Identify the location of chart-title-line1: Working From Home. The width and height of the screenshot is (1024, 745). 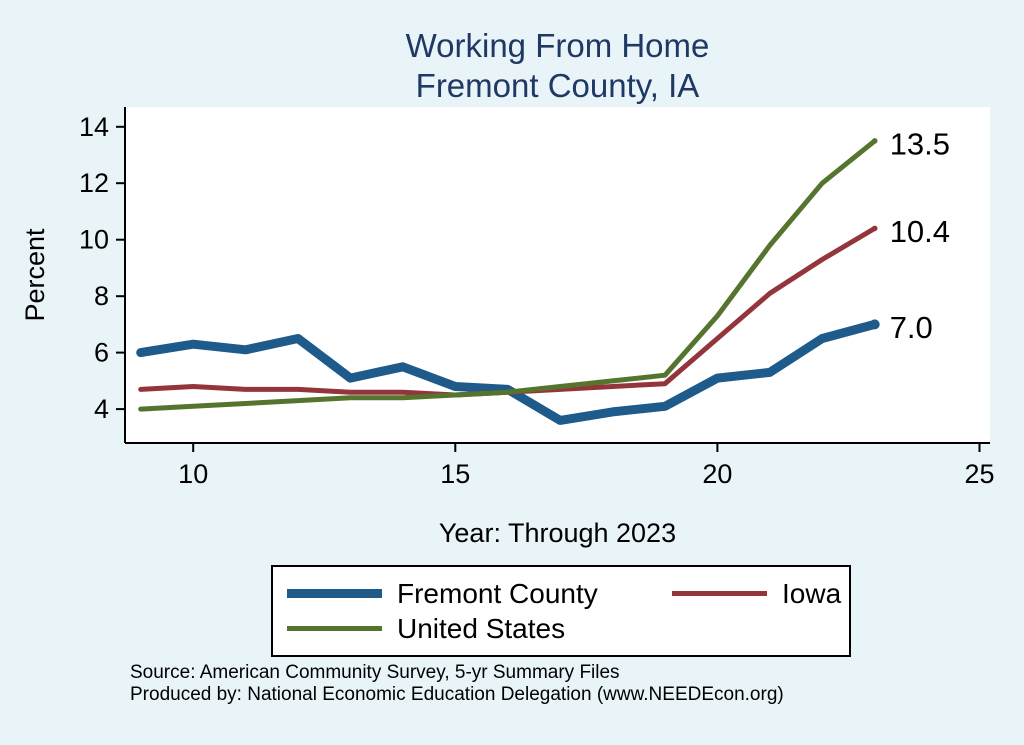
(557, 45).